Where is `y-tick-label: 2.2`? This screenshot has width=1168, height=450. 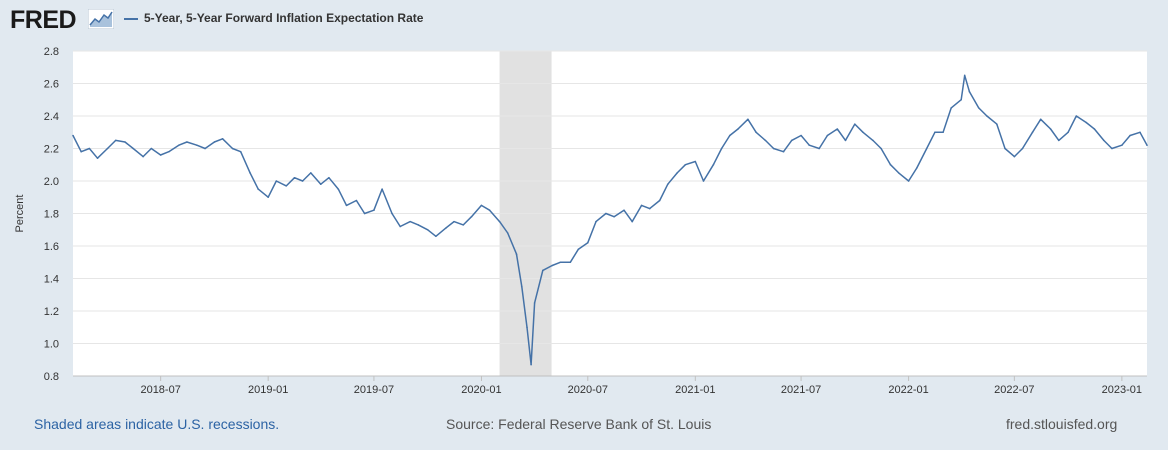 y-tick-label: 2.2 is located at coordinates (51, 150).